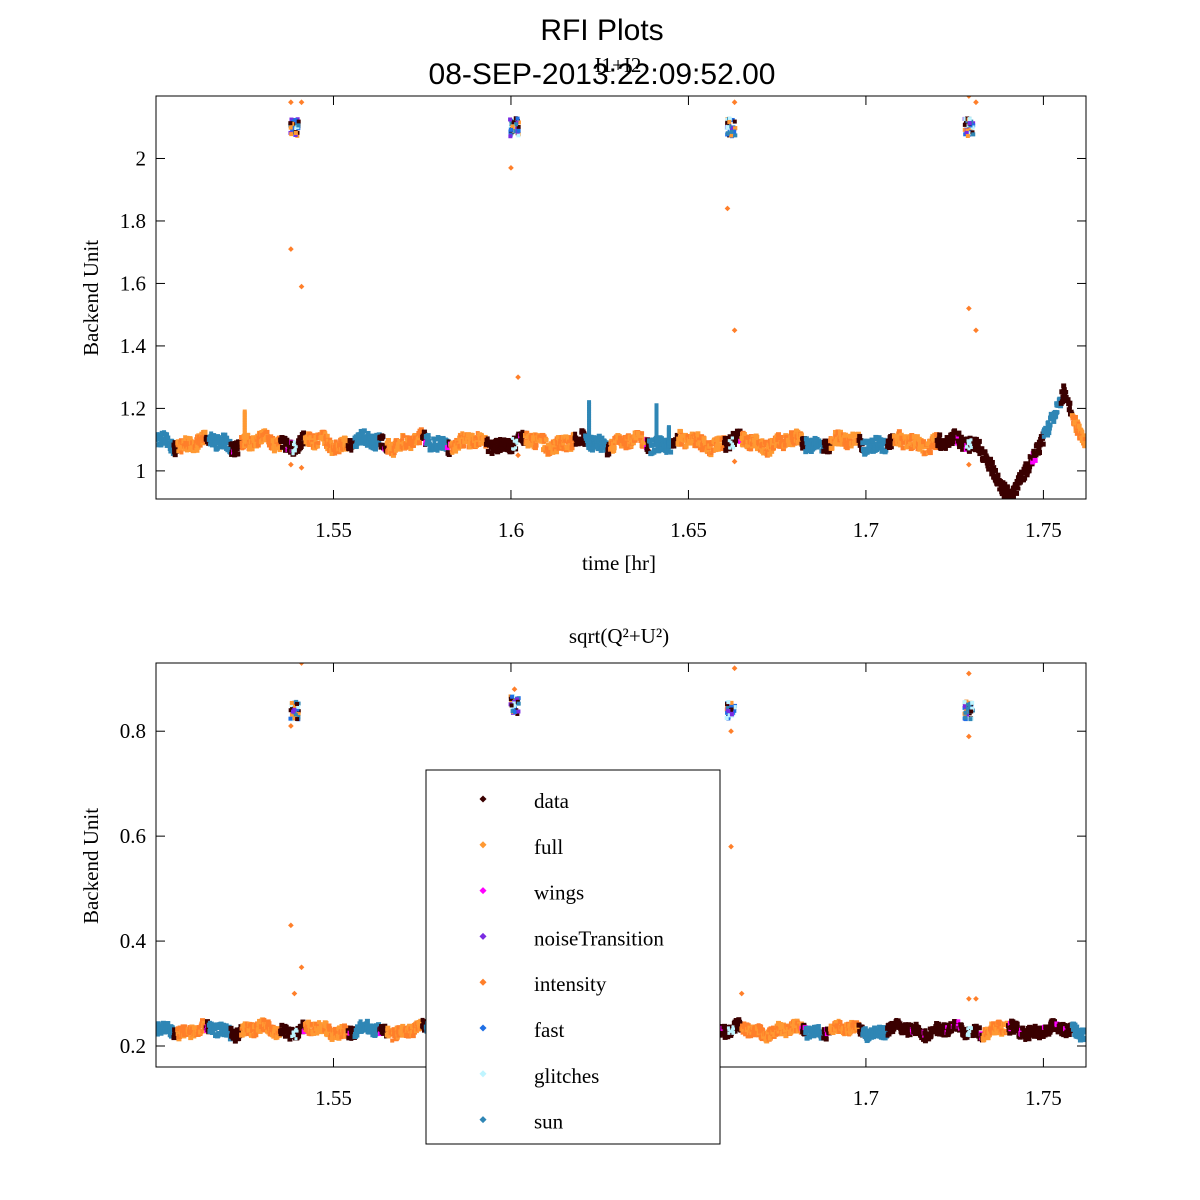 The width and height of the screenshot is (1200, 1200). I want to click on x-tick-label: 1.55, so click(333, 530).